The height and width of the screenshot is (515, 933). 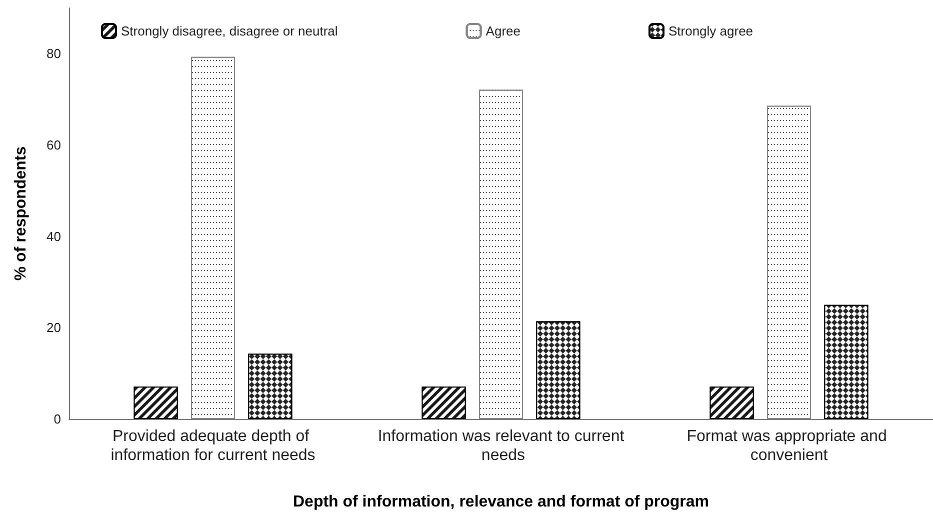 I want to click on y-axis-title: % of respondents, so click(x=21, y=213).